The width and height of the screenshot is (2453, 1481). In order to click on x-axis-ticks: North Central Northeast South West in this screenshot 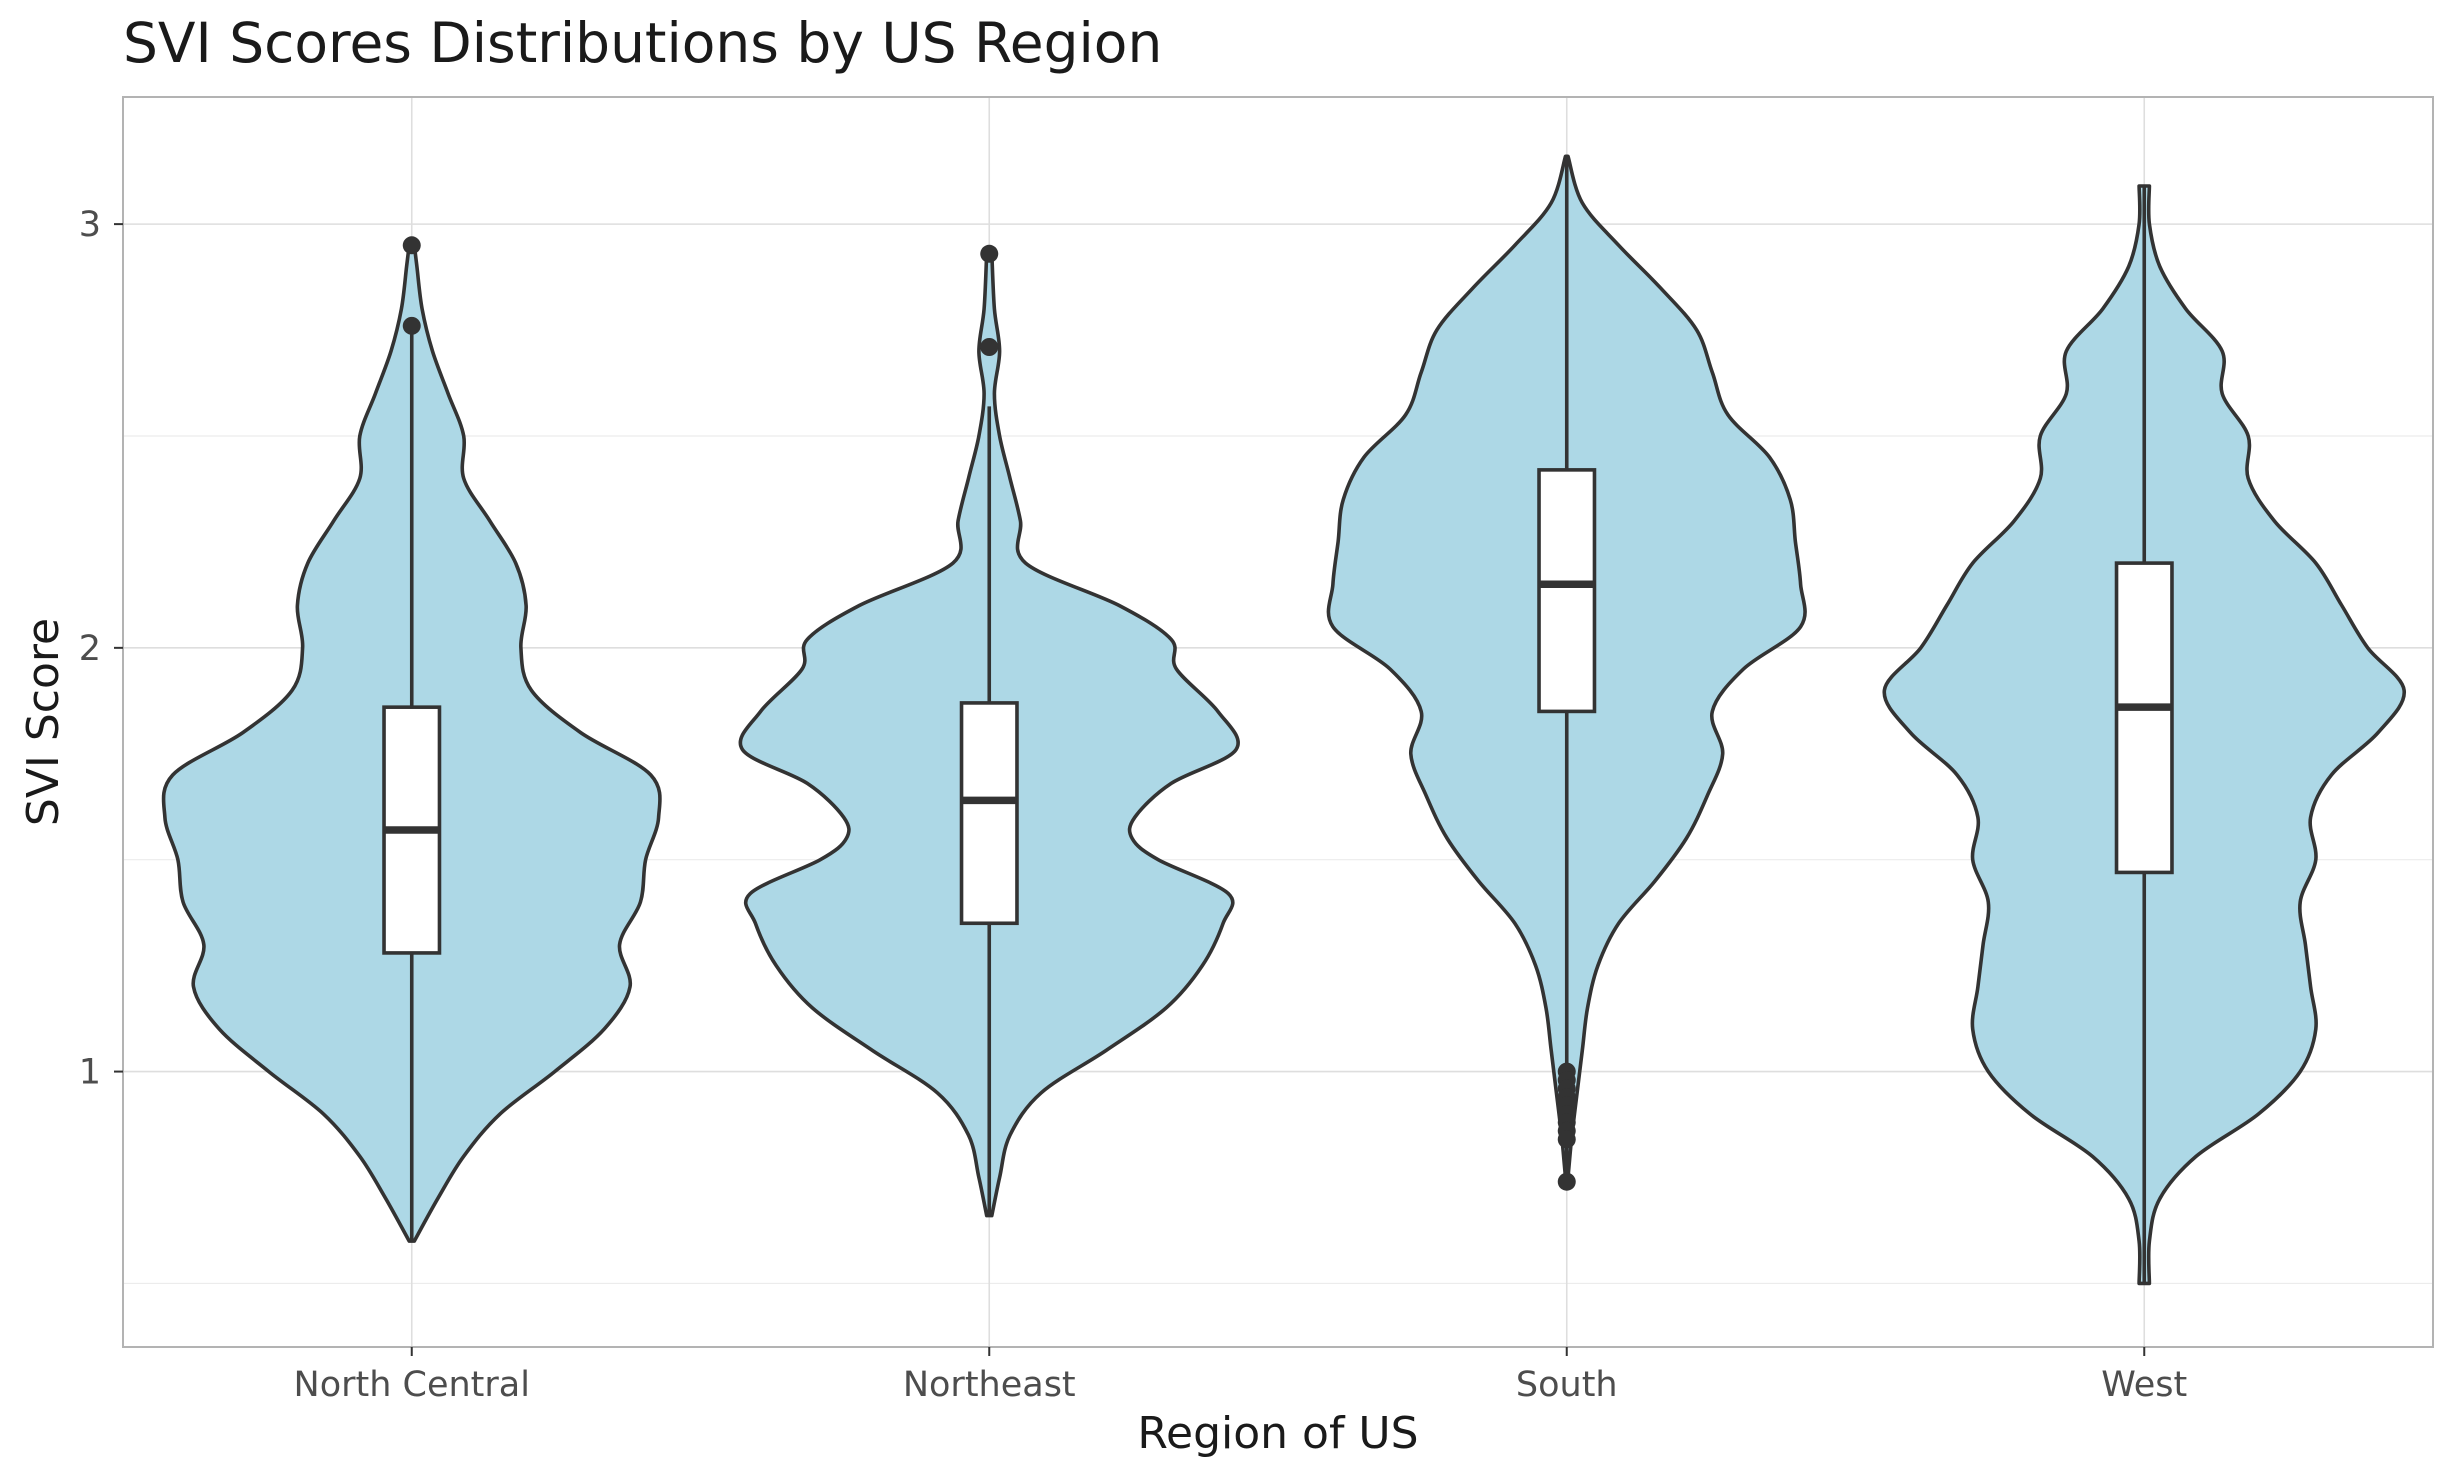, I will do `click(1240, 1376)`.